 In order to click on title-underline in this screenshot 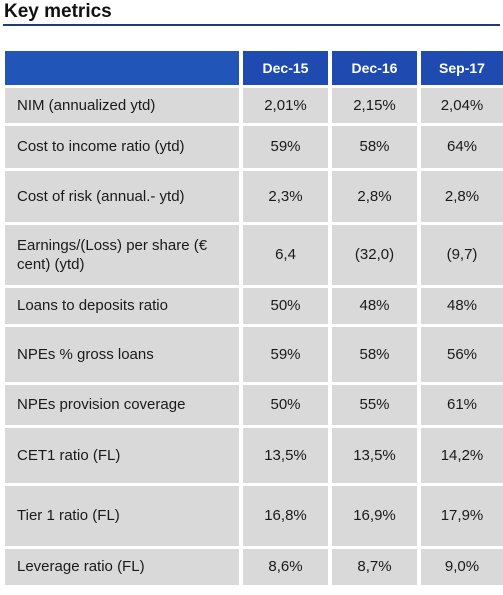, I will do `click(251, 25)`.